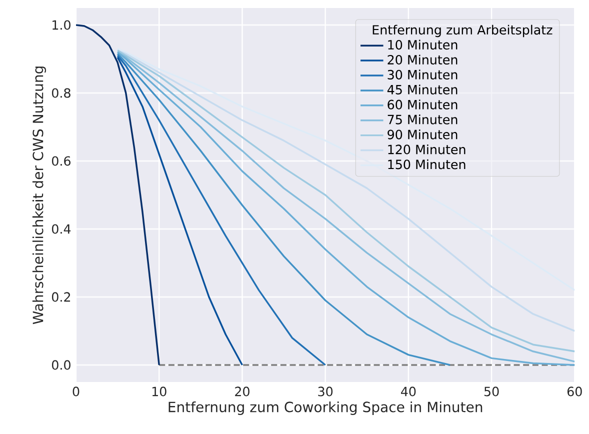 The height and width of the screenshot is (434, 589). Describe the element at coordinates (491, 391) in the screenshot. I see `x-tick-label: 50` at that location.